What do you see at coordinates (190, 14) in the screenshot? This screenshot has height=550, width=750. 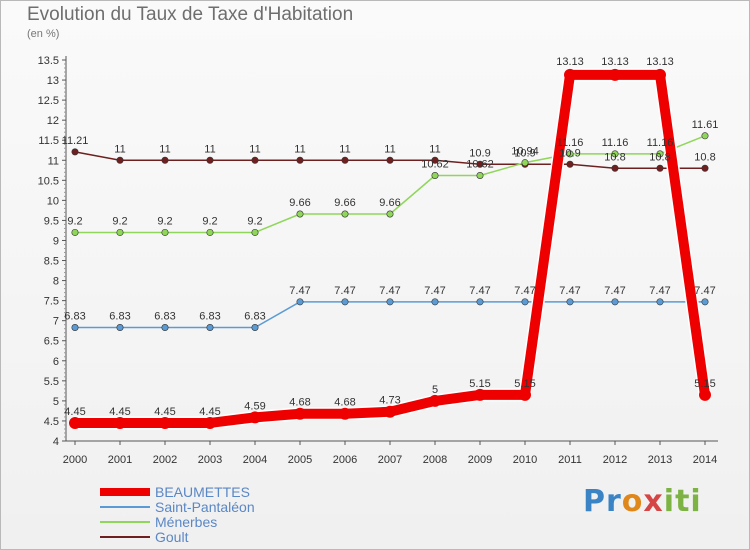 I see `chart-title: Evolution du Taux de Taxe d'Habitation` at bounding box center [190, 14].